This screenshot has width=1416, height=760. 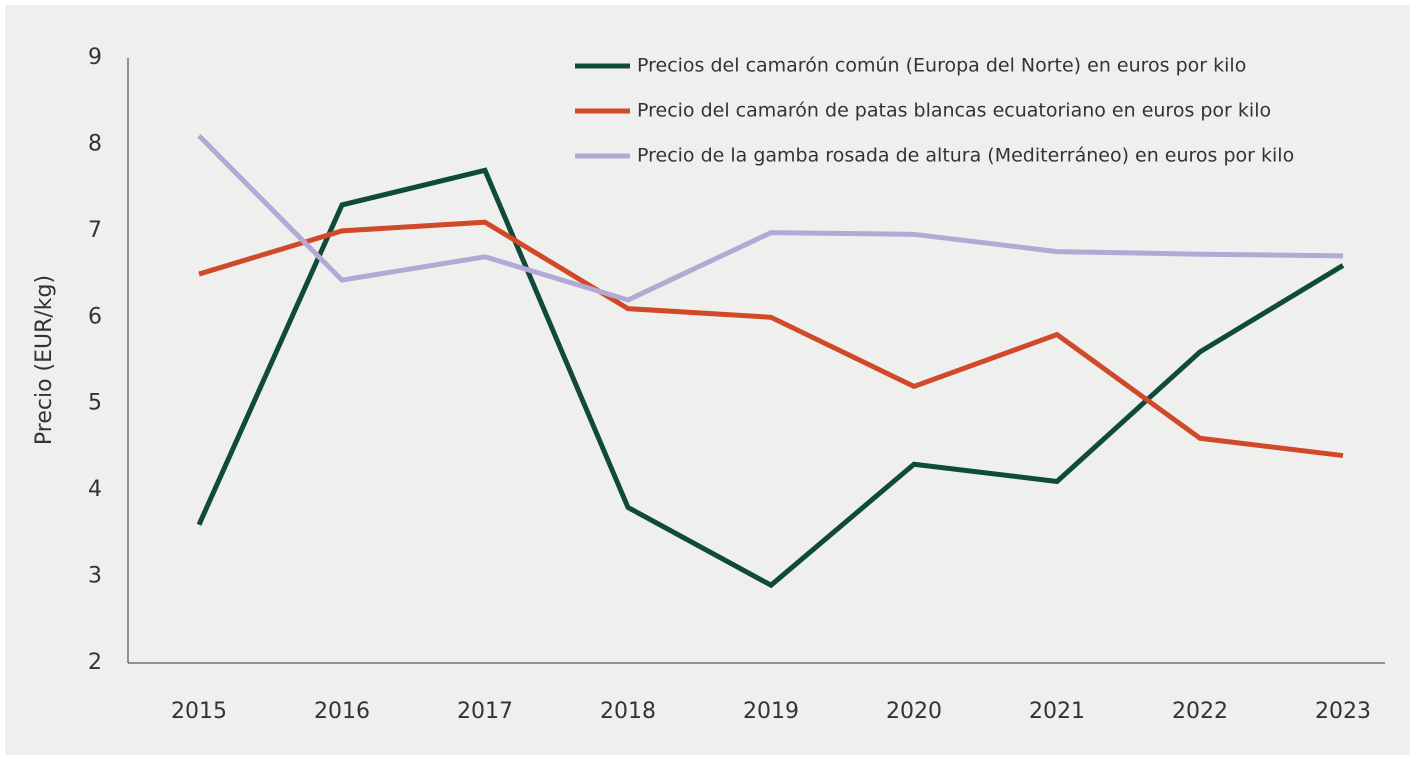 What do you see at coordinates (342, 711) in the screenshot?
I see `x-tick-label: 2016` at bounding box center [342, 711].